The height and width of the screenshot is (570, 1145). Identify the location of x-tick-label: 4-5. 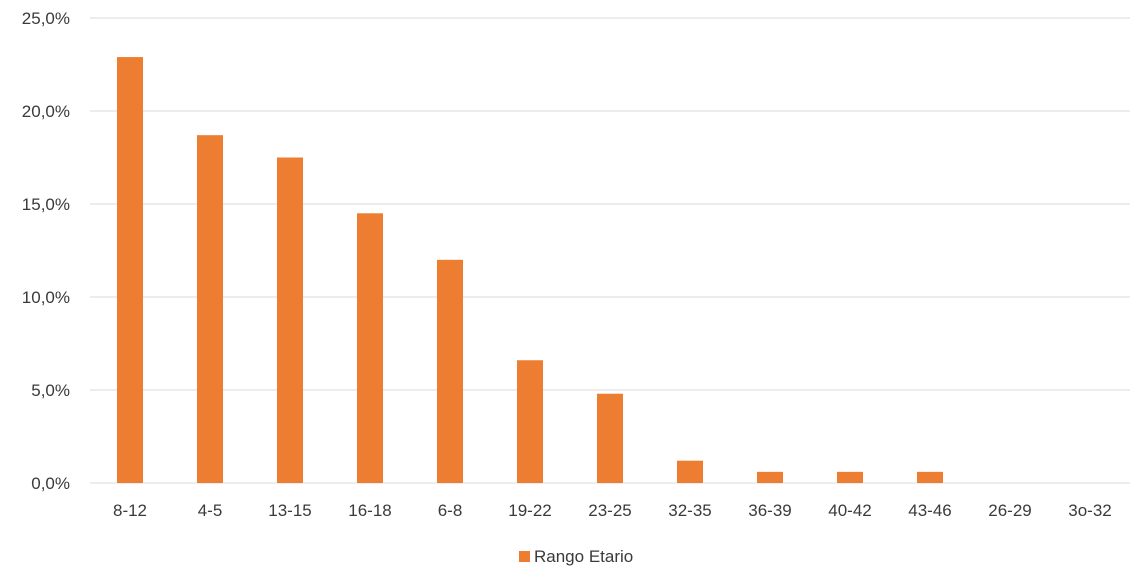
(210, 510).